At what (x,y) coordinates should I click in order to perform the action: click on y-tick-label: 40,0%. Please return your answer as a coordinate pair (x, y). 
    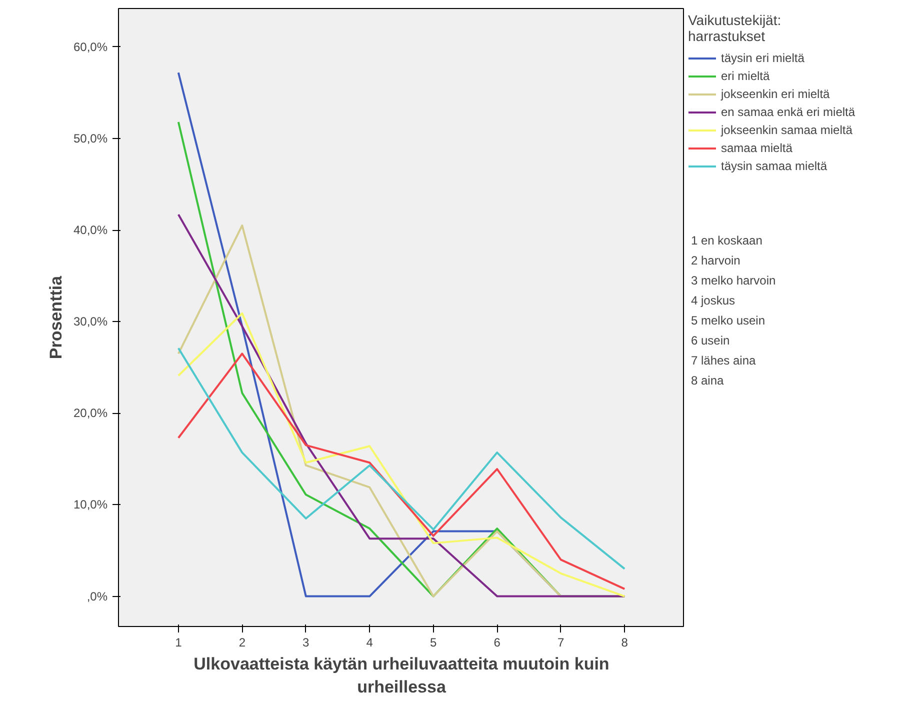
    Looking at the image, I should click on (90, 230).